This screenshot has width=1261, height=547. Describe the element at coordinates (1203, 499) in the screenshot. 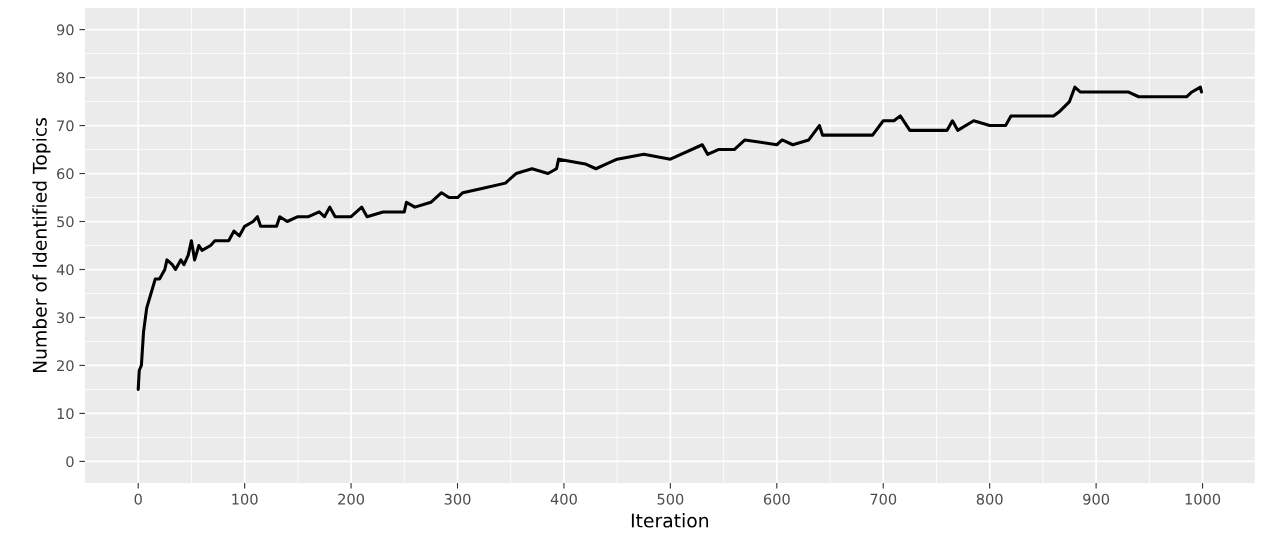

I see `x-tick-label: 1000` at that location.